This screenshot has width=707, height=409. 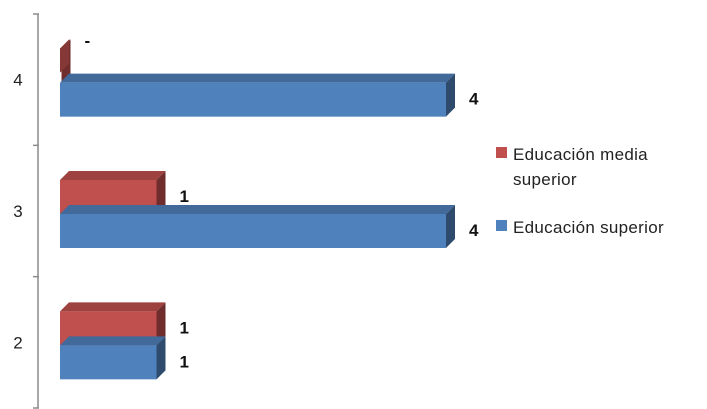 What do you see at coordinates (161, 358) in the screenshot?
I see `educacion-superior-bar-2-side` at bounding box center [161, 358].